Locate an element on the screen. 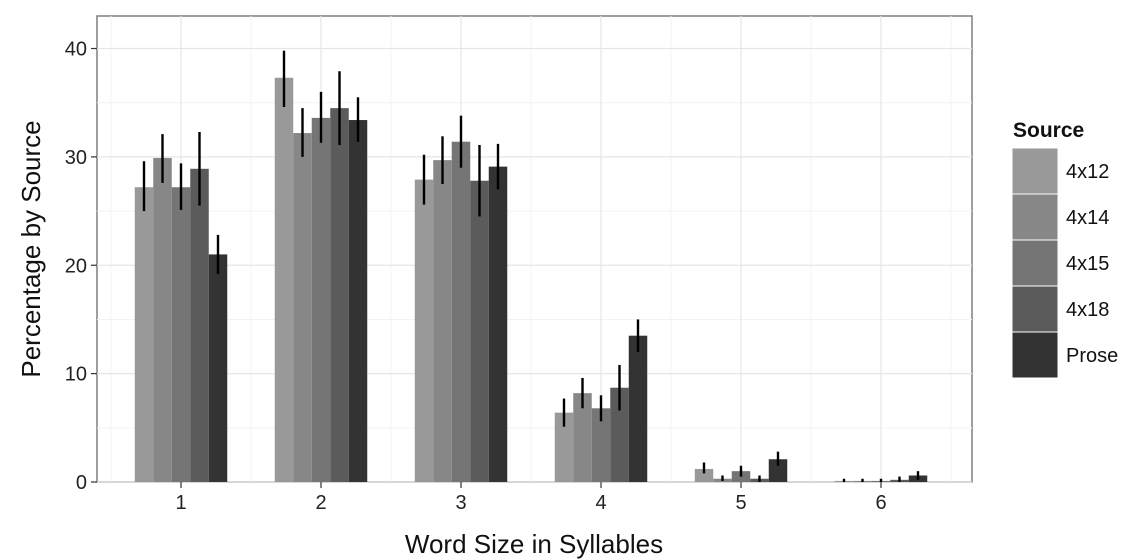 The width and height of the screenshot is (1133, 559). legend-title: Source is located at coordinates (1048, 130).